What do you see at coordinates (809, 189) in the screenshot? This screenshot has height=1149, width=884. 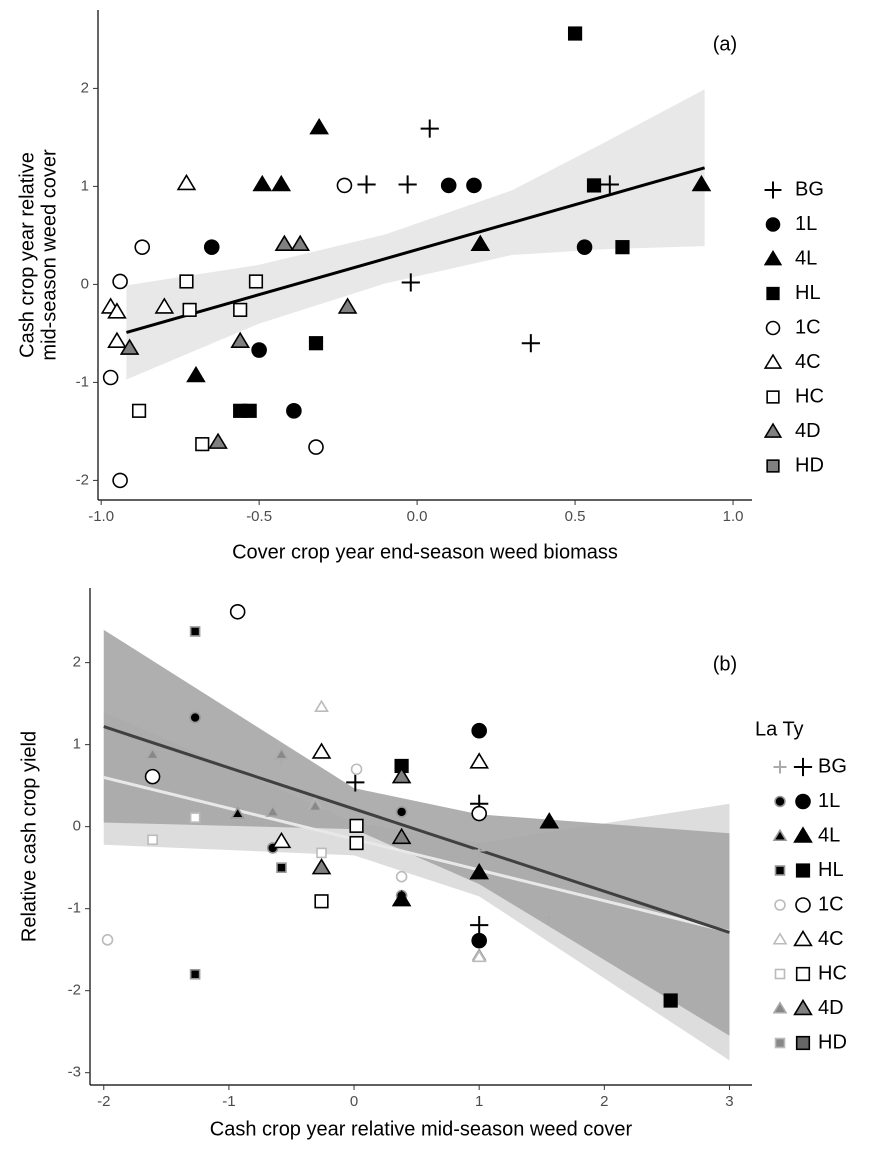 I see `legend-label: BG` at bounding box center [809, 189].